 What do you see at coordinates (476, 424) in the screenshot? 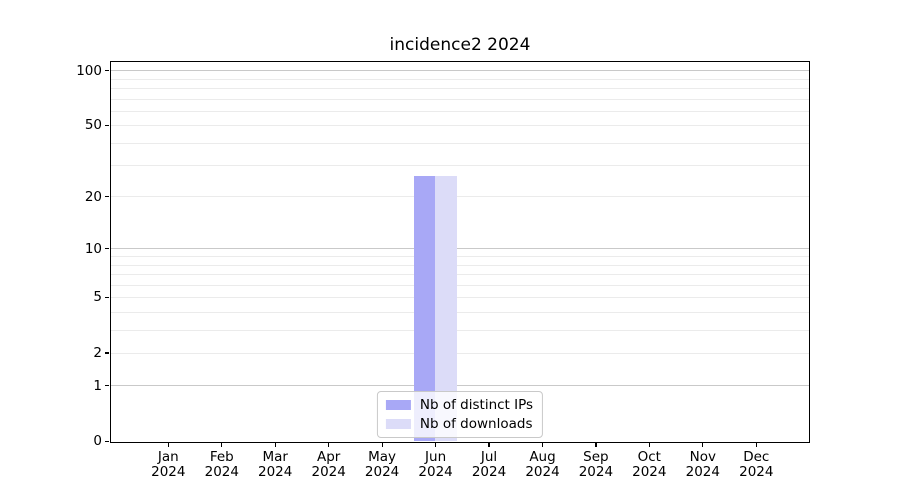
I see `legend-label: Nb of downloads` at bounding box center [476, 424].